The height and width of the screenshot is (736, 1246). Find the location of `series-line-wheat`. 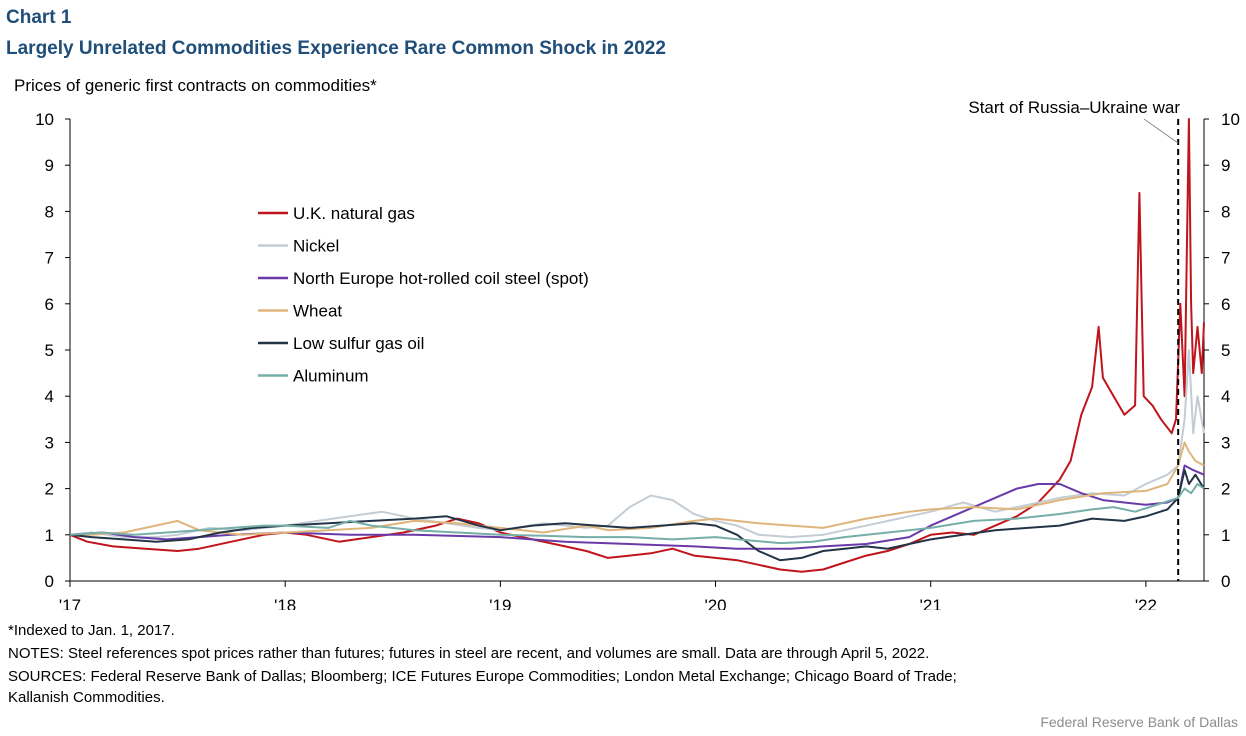

series-line-wheat is located at coordinates (637, 488).